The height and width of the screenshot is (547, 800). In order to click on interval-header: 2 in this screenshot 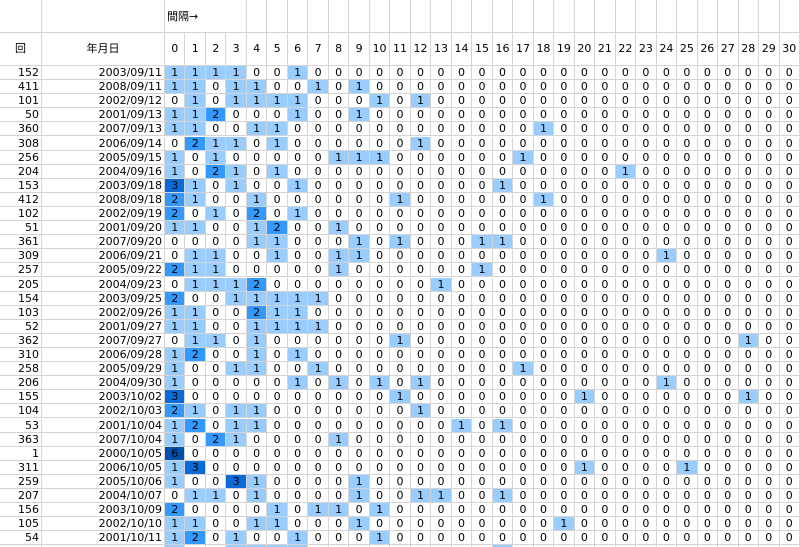, I will do `click(216, 49)`.